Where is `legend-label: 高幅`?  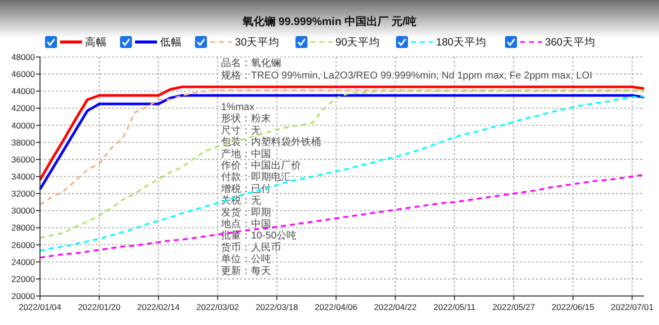
legend-label: 高幅 is located at coordinates (96, 42).